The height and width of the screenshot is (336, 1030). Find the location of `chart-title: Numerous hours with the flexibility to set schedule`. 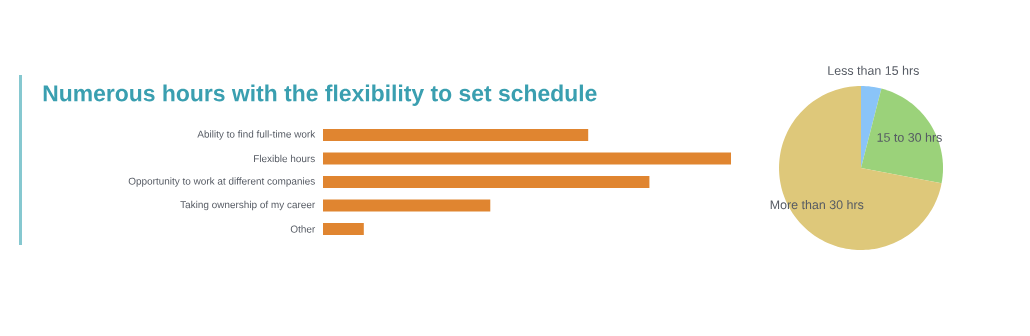

chart-title: Numerous hours with the flexibility to set schedule is located at coordinates (320, 95).